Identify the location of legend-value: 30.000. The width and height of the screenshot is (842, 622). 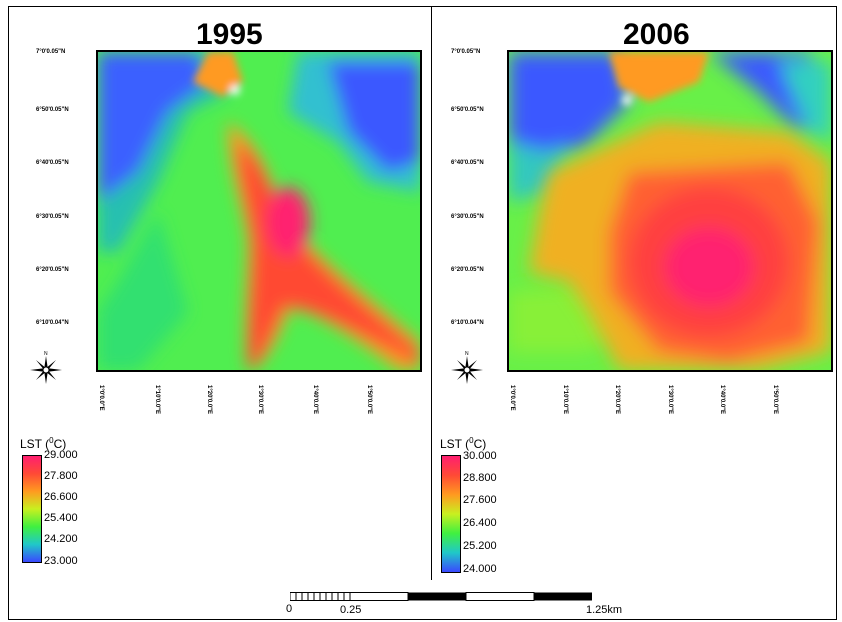
(480, 456).